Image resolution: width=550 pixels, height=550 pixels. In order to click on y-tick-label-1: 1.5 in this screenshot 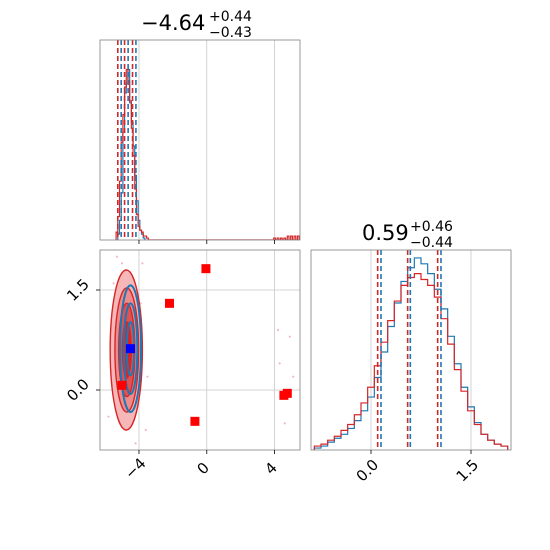, I will do `click(78, 290)`.